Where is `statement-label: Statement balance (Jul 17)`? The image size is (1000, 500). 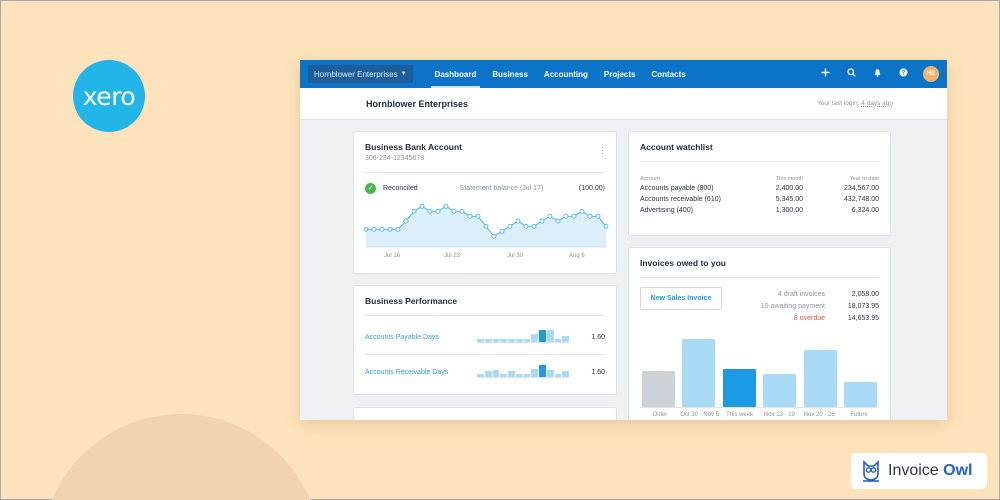
statement-label: Statement balance (Jul 17) is located at coordinates (501, 188).